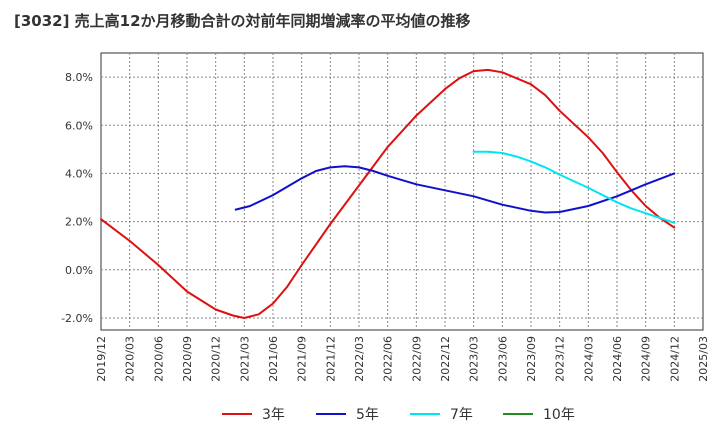 Image resolution: width=720 pixels, height=440 pixels. What do you see at coordinates (531, 359) in the screenshot?
I see `x-tick-label: 2023/09` at bounding box center [531, 359].